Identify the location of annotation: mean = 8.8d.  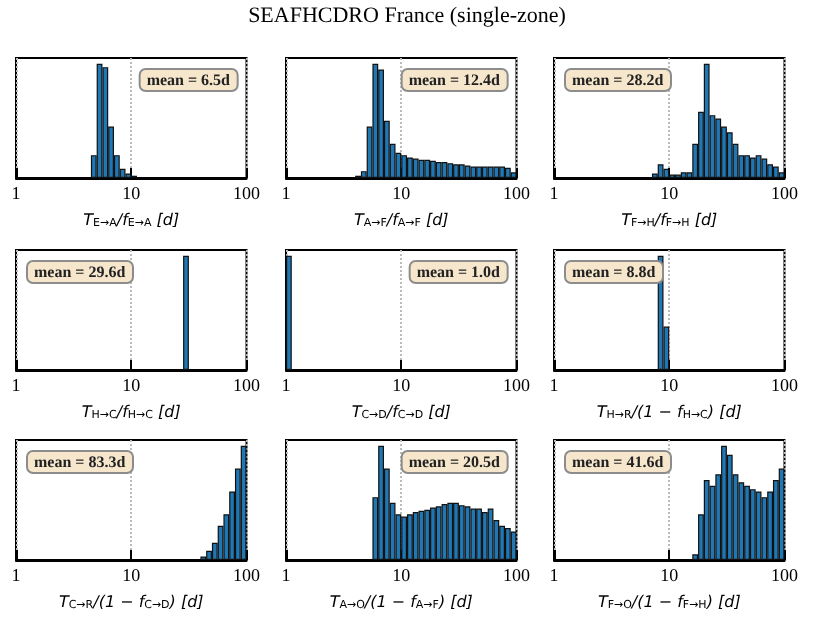
(614, 272).